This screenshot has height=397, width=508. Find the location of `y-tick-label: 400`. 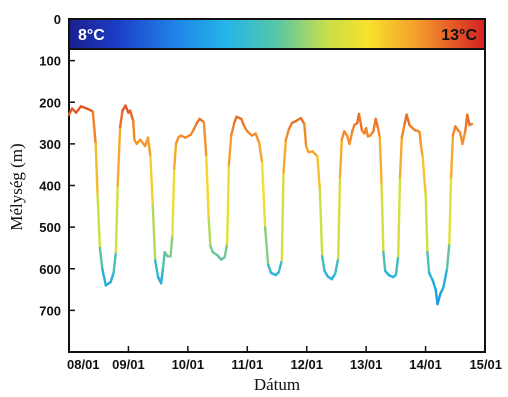

y-tick-label: 400 is located at coordinates (50, 186).